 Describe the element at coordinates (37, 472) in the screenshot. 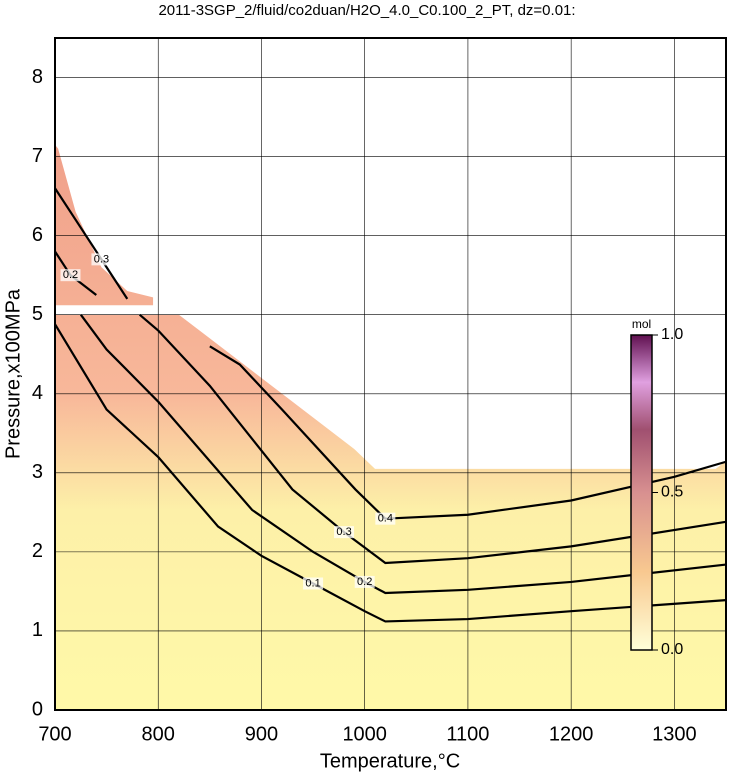

I see `y-tick-label: 3` at that location.